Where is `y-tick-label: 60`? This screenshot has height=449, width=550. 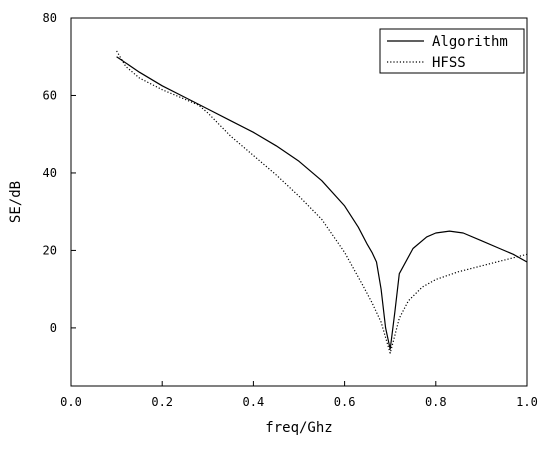
y-tick-label: 60 is located at coordinates (50, 95).